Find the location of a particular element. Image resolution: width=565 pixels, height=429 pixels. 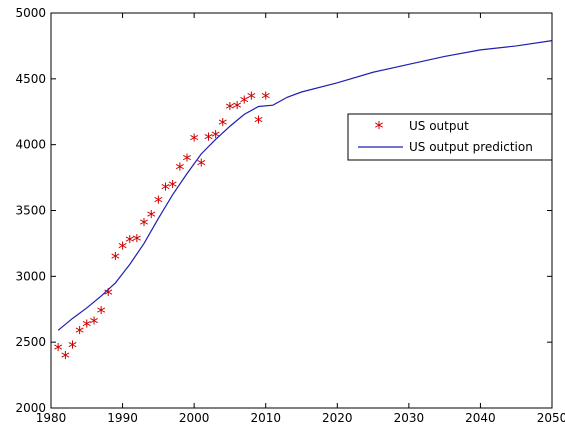

y-tick-label: 2500 is located at coordinates (30, 342).